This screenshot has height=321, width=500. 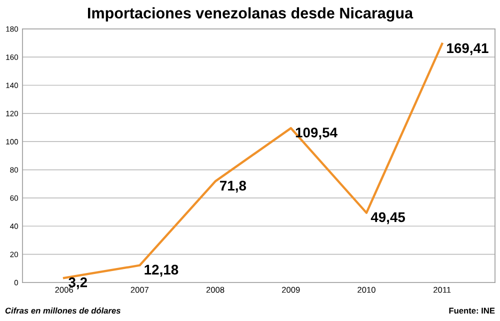 What do you see at coordinates (467, 49) in the screenshot?
I see `data-label: 169,41` at bounding box center [467, 49].